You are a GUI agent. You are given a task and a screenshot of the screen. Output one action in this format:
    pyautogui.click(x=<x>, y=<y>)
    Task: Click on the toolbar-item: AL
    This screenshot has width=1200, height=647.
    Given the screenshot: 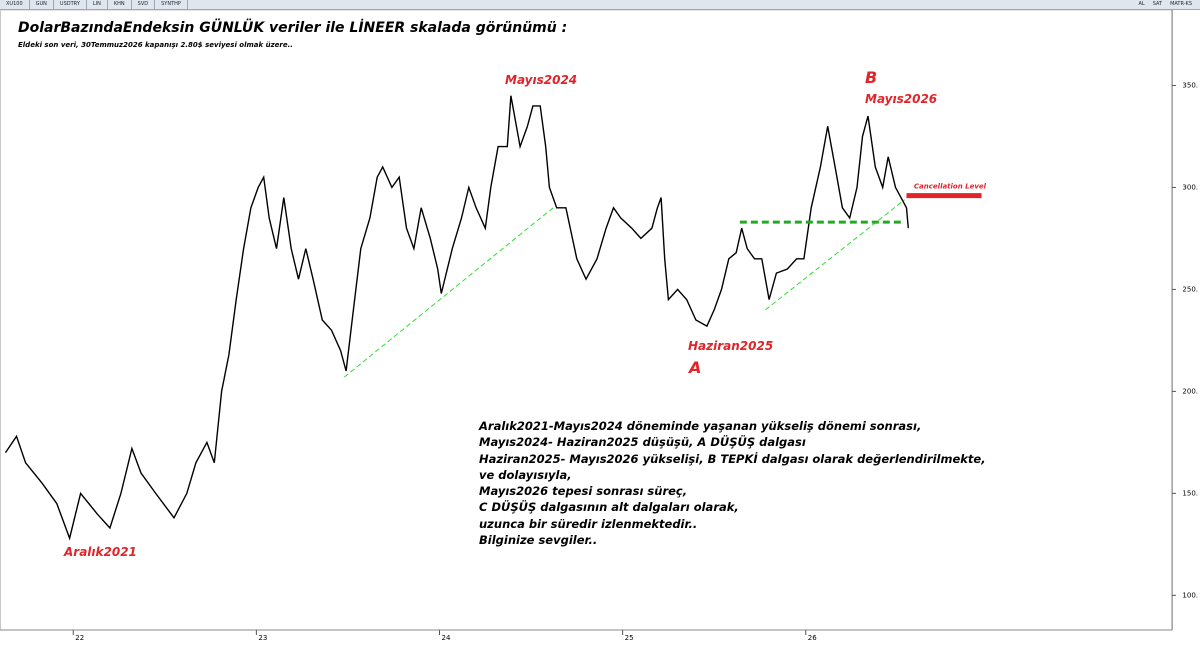 What is the action you would take?
    pyautogui.click(x=1141, y=4)
    